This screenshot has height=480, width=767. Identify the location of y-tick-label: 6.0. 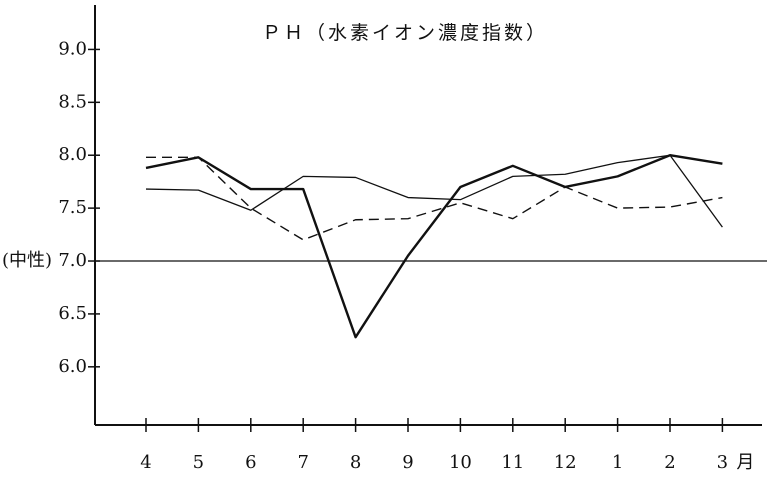
(72, 366).